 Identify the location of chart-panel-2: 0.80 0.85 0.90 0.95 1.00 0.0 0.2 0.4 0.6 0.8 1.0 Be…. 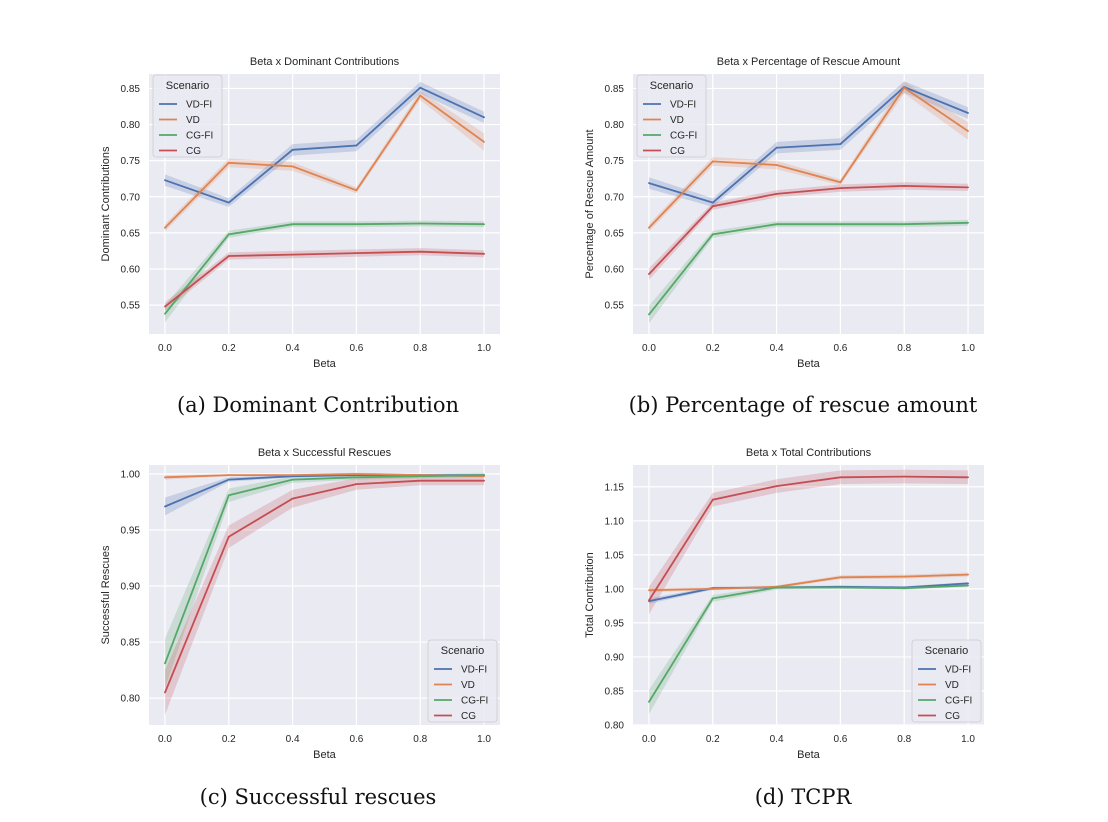
(300, 604).